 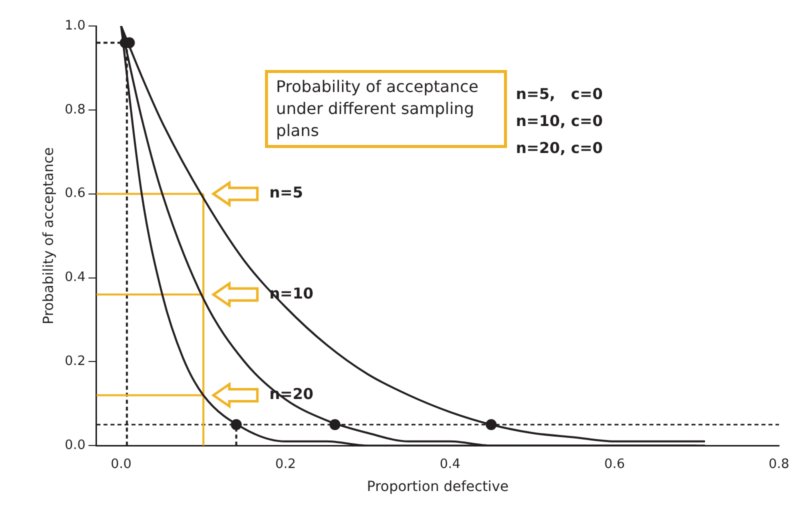 What do you see at coordinates (286, 193) in the screenshot?
I see `annotation: n=5` at bounding box center [286, 193].